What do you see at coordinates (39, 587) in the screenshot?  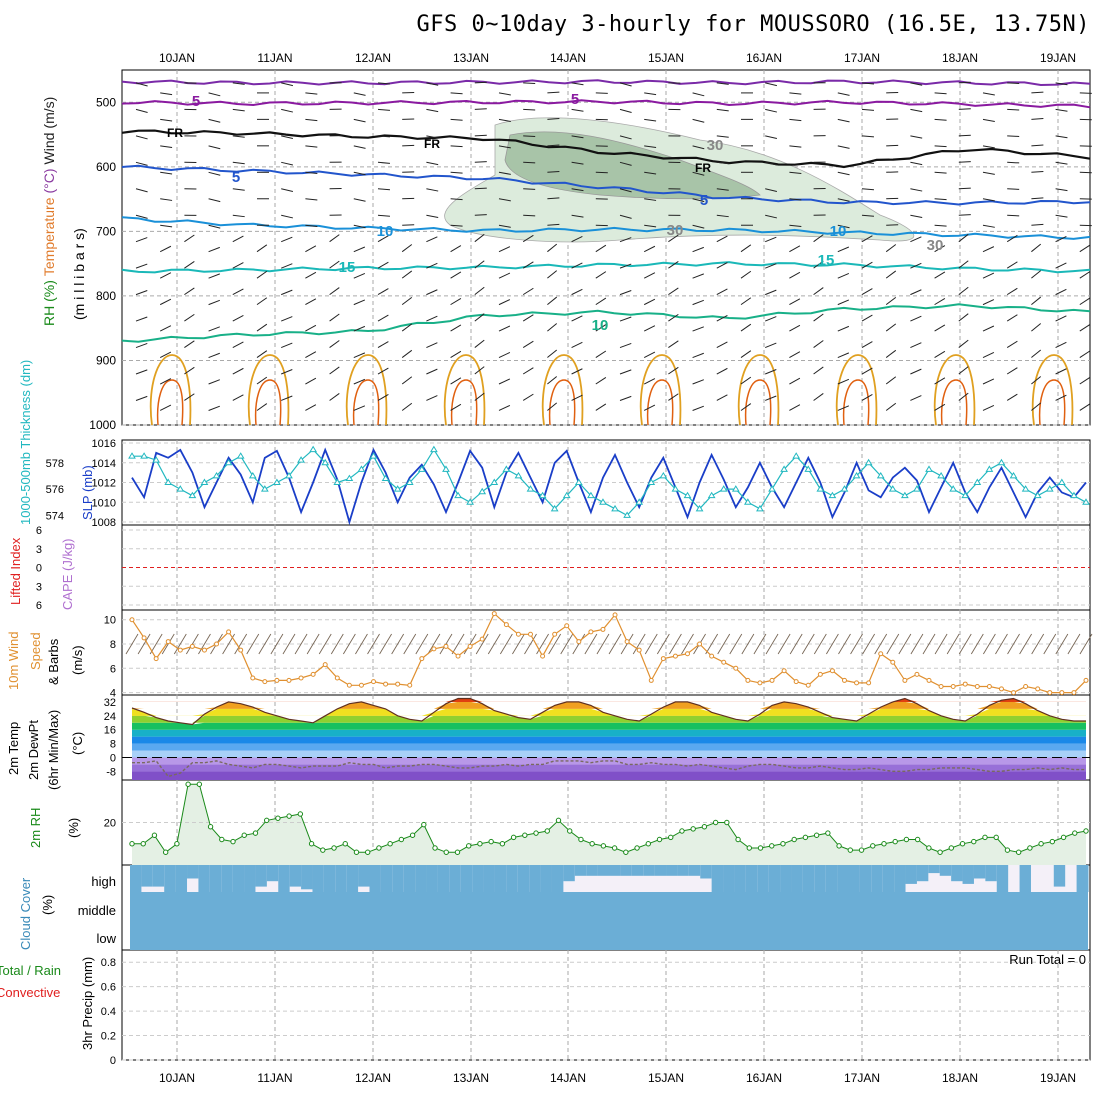 I see `lifted-index-tick: 3` at bounding box center [39, 587].